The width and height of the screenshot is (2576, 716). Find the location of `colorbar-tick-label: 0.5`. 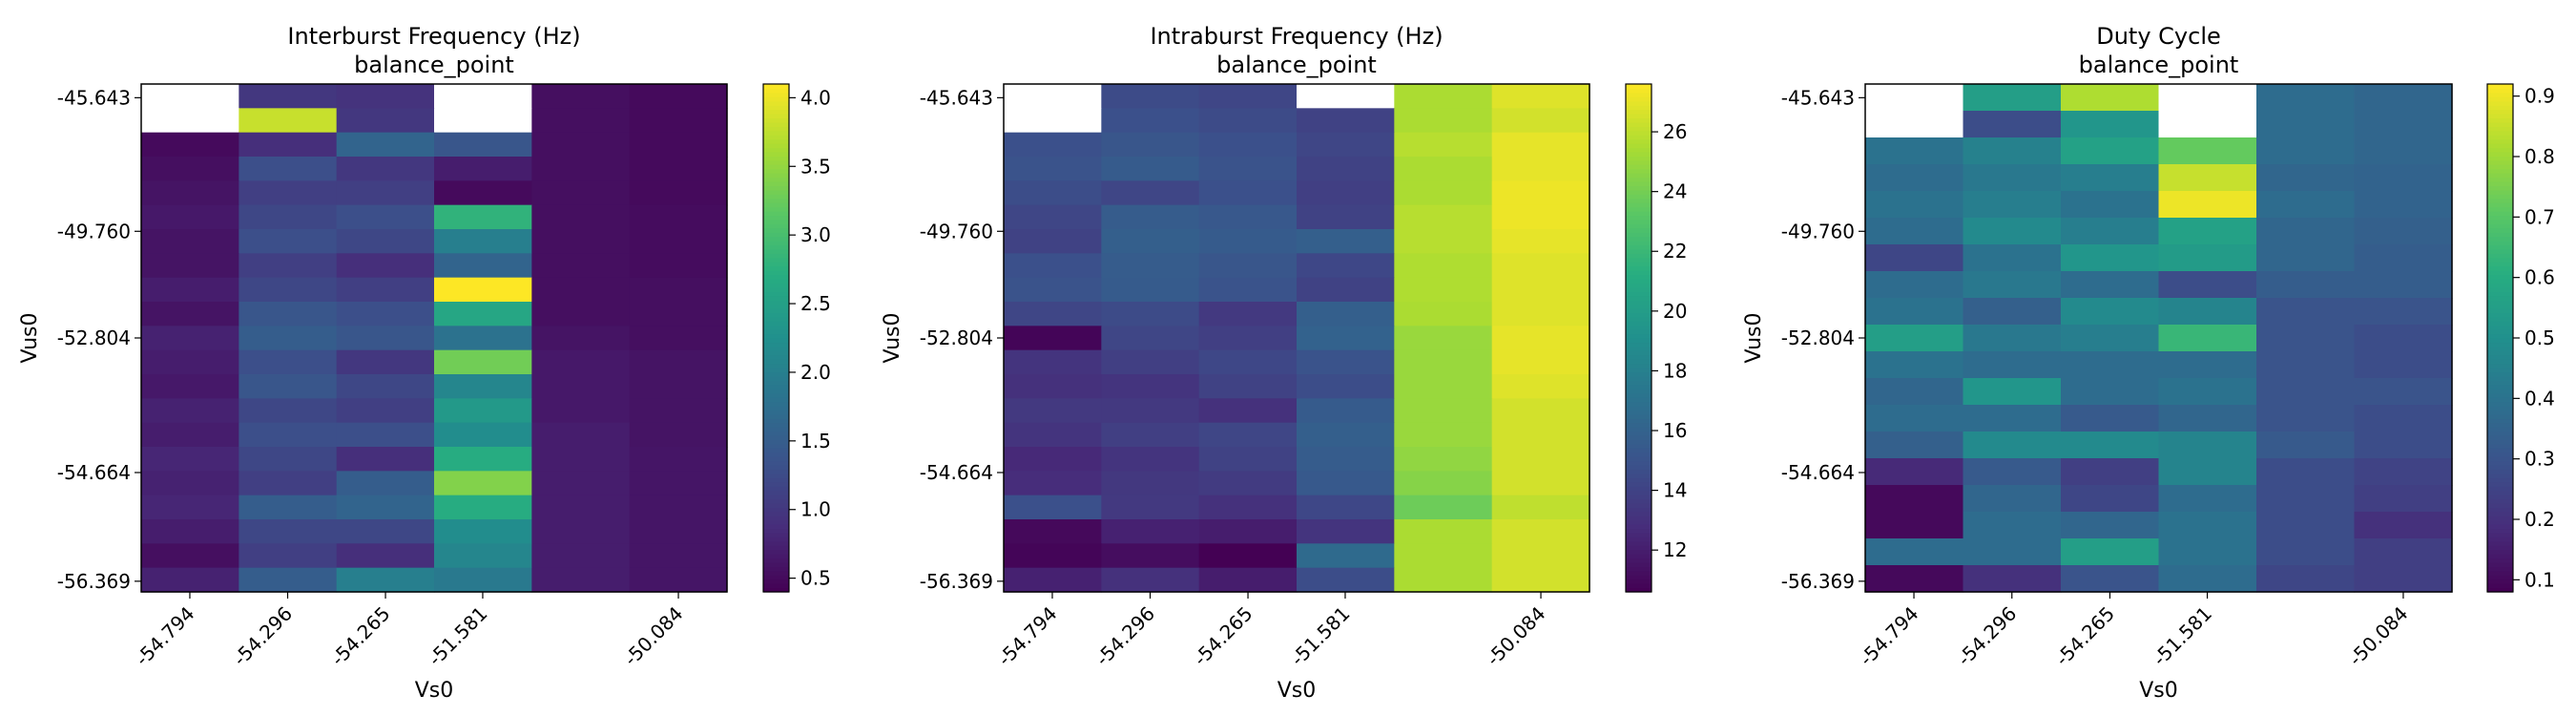

colorbar-tick-label: 0.5 is located at coordinates (815, 578).